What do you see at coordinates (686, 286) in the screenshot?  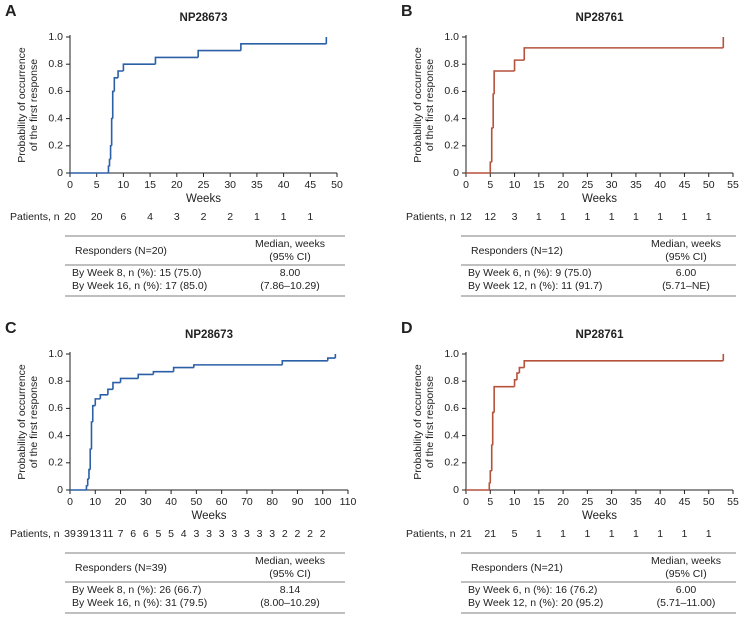 I see `table-cell: (5.71–NE)` at bounding box center [686, 286].